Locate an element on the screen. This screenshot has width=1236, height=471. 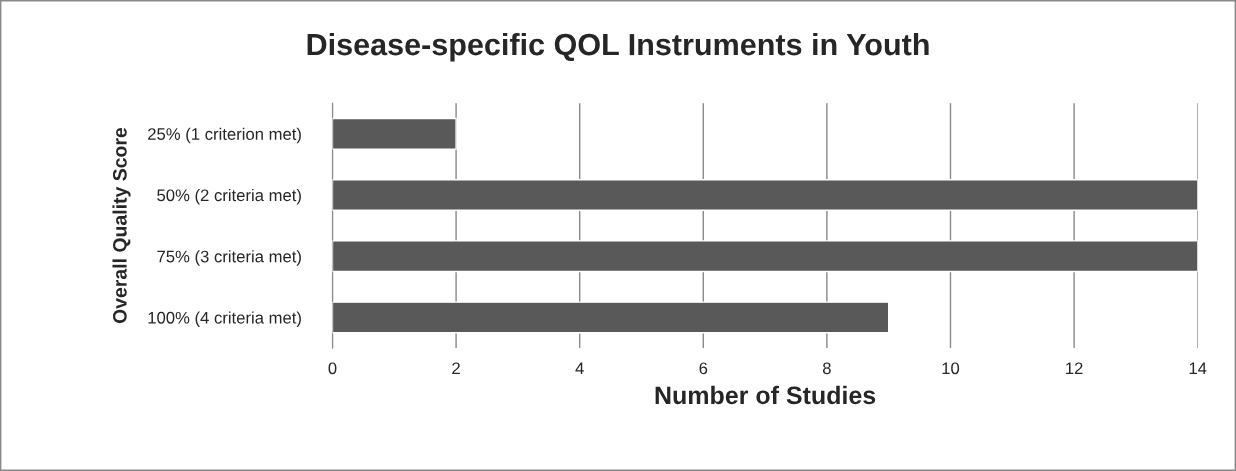
y-axis-title: Overall Quality Score is located at coordinates (121, 225).